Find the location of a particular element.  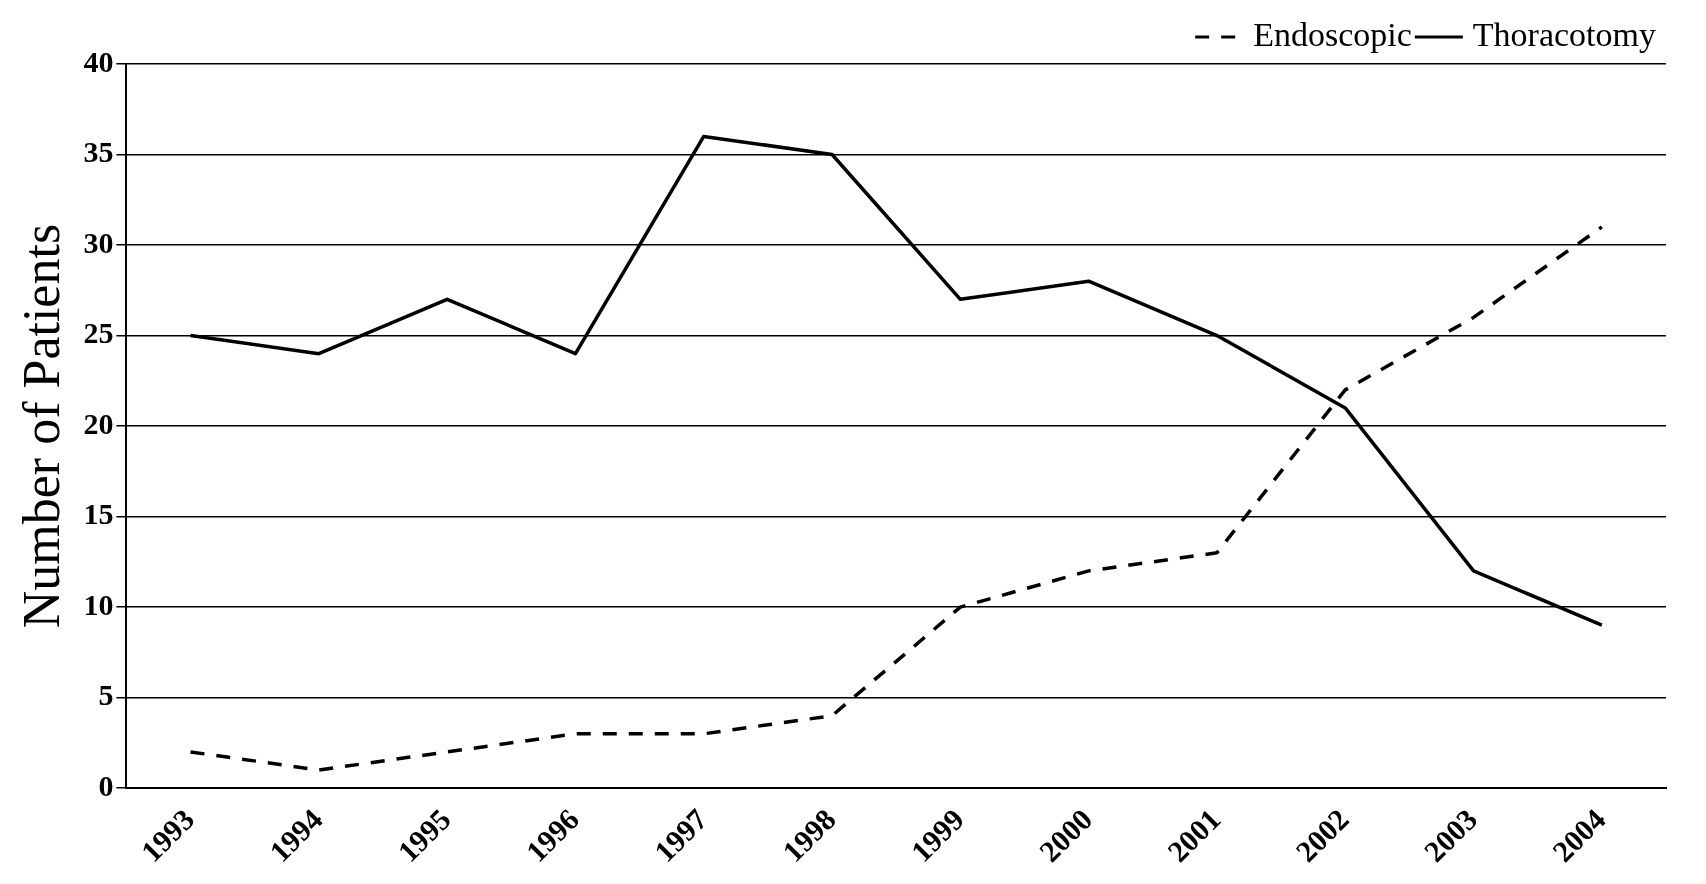

legend-label: Endoscopic is located at coordinates (1332, 34).